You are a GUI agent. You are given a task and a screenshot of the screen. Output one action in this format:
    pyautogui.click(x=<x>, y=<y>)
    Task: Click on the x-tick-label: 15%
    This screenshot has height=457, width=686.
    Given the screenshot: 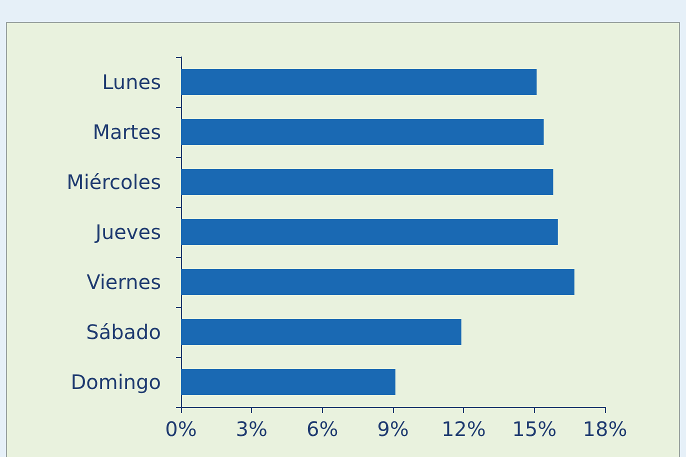 What is the action you would take?
    pyautogui.click(x=534, y=429)
    